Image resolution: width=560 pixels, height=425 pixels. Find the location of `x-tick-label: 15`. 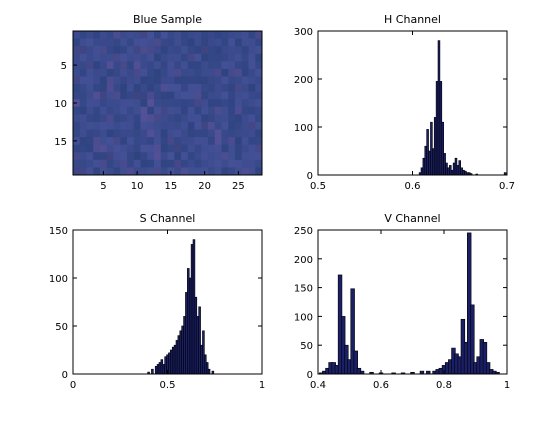

x-tick-label: 15 is located at coordinates (171, 186).